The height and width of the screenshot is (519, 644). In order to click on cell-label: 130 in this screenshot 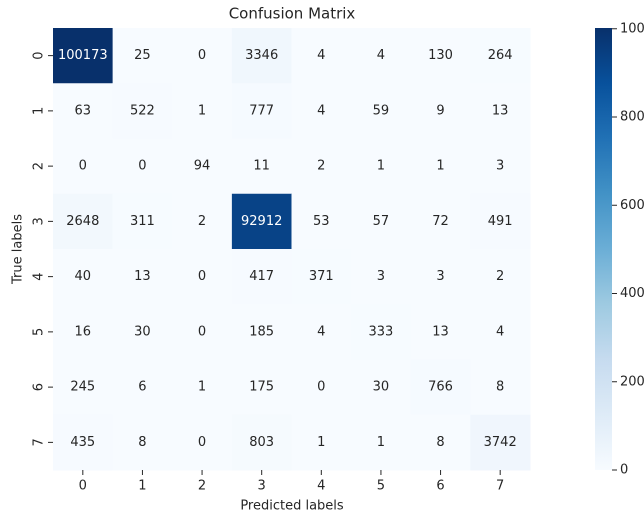, I will do `click(440, 55)`.